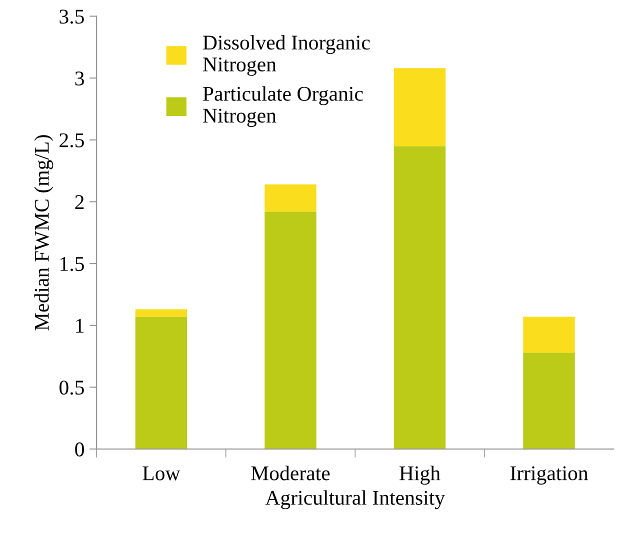 This screenshot has width=623, height=541. Describe the element at coordinates (72, 17) in the screenshot. I see `y-tick-label: 3.5` at that location.